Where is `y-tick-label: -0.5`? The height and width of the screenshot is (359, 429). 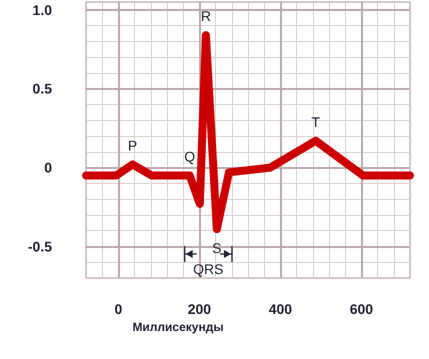
y-tick-label: -0.5 is located at coordinates (40, 246).